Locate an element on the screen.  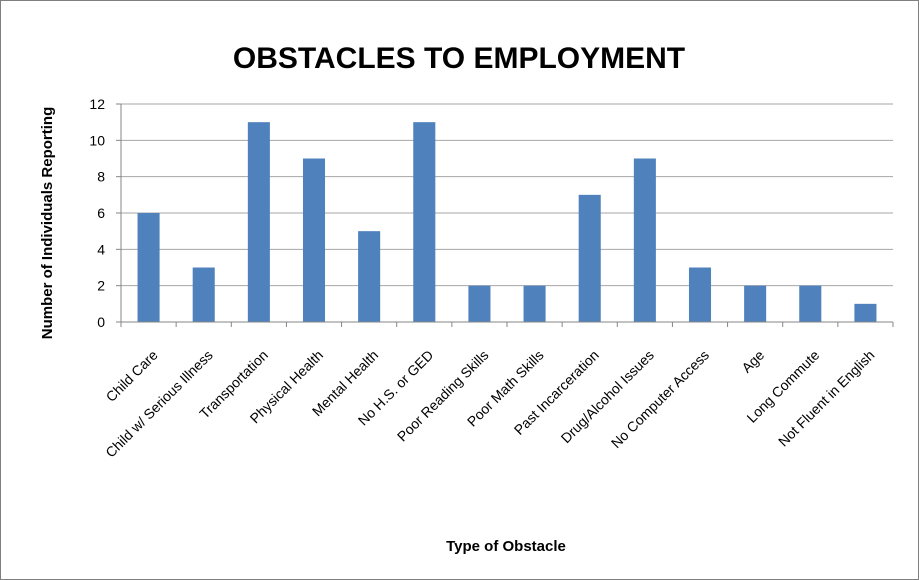
y-axis-title: Number of Individuals Reporting is located at coordinates (47, 223).